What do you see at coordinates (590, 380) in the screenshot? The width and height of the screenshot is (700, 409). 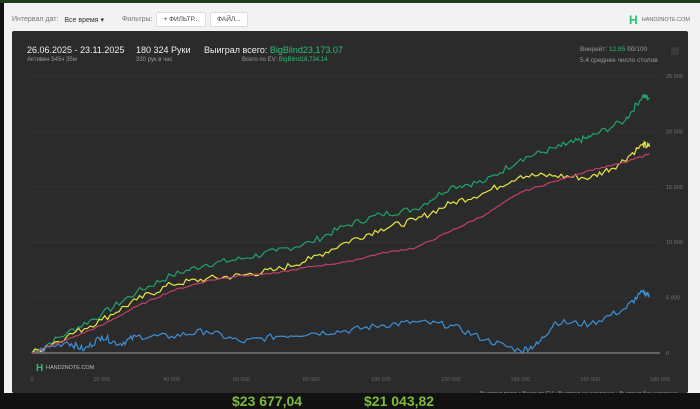 I see `x-tick-label: 160 000` at bounding box center [590, 380].